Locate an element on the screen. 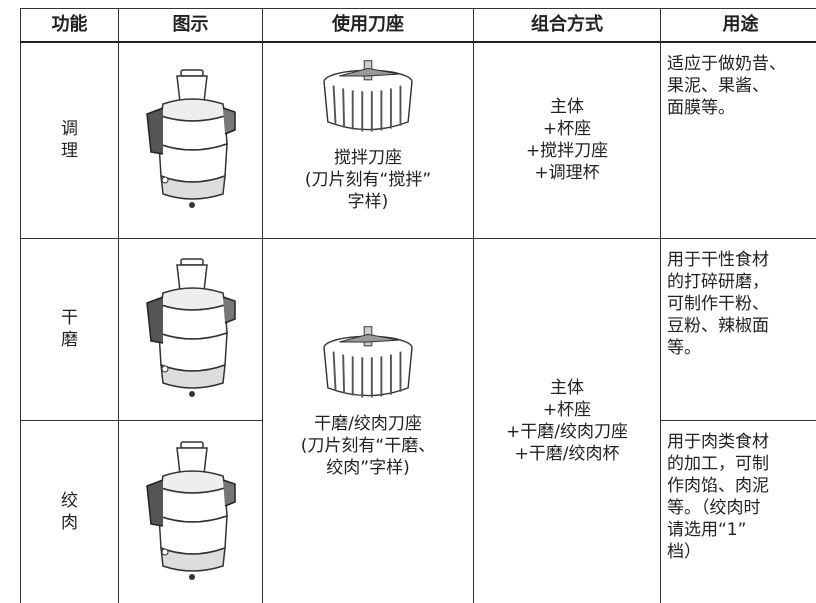 The width and height of the screenshot is (816, 603). text-line: +干磨/绞肉刀座 is located at coordinates (567, 431).